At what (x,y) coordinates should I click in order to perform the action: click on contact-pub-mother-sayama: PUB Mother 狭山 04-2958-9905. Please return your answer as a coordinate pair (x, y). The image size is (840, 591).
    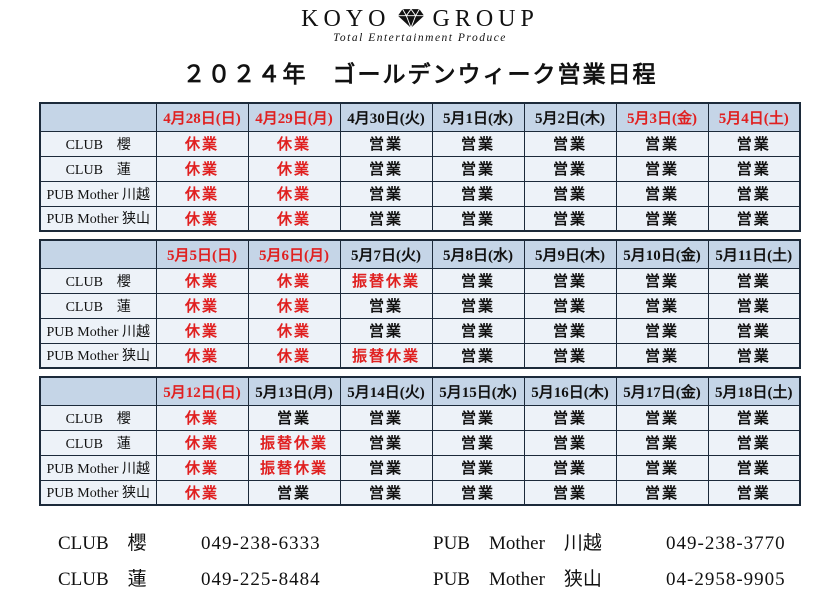
    Looking at the image, I should click on (615, 577).